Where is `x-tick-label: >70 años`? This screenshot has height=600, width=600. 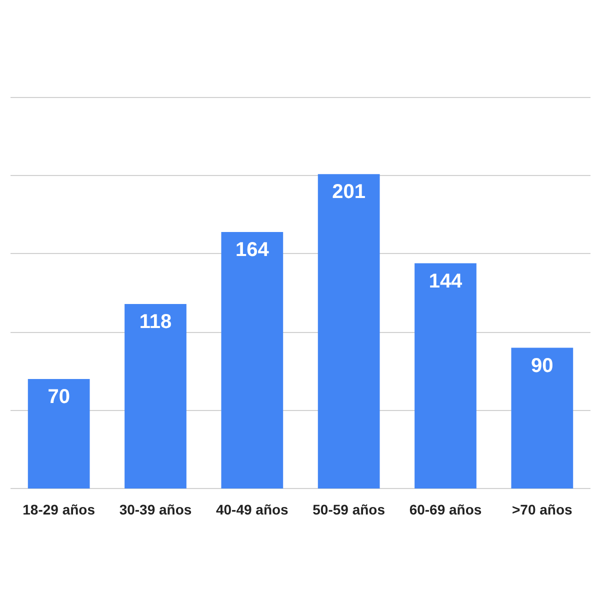
x-tick-label: >70 años is located at coordinates (542, 510).